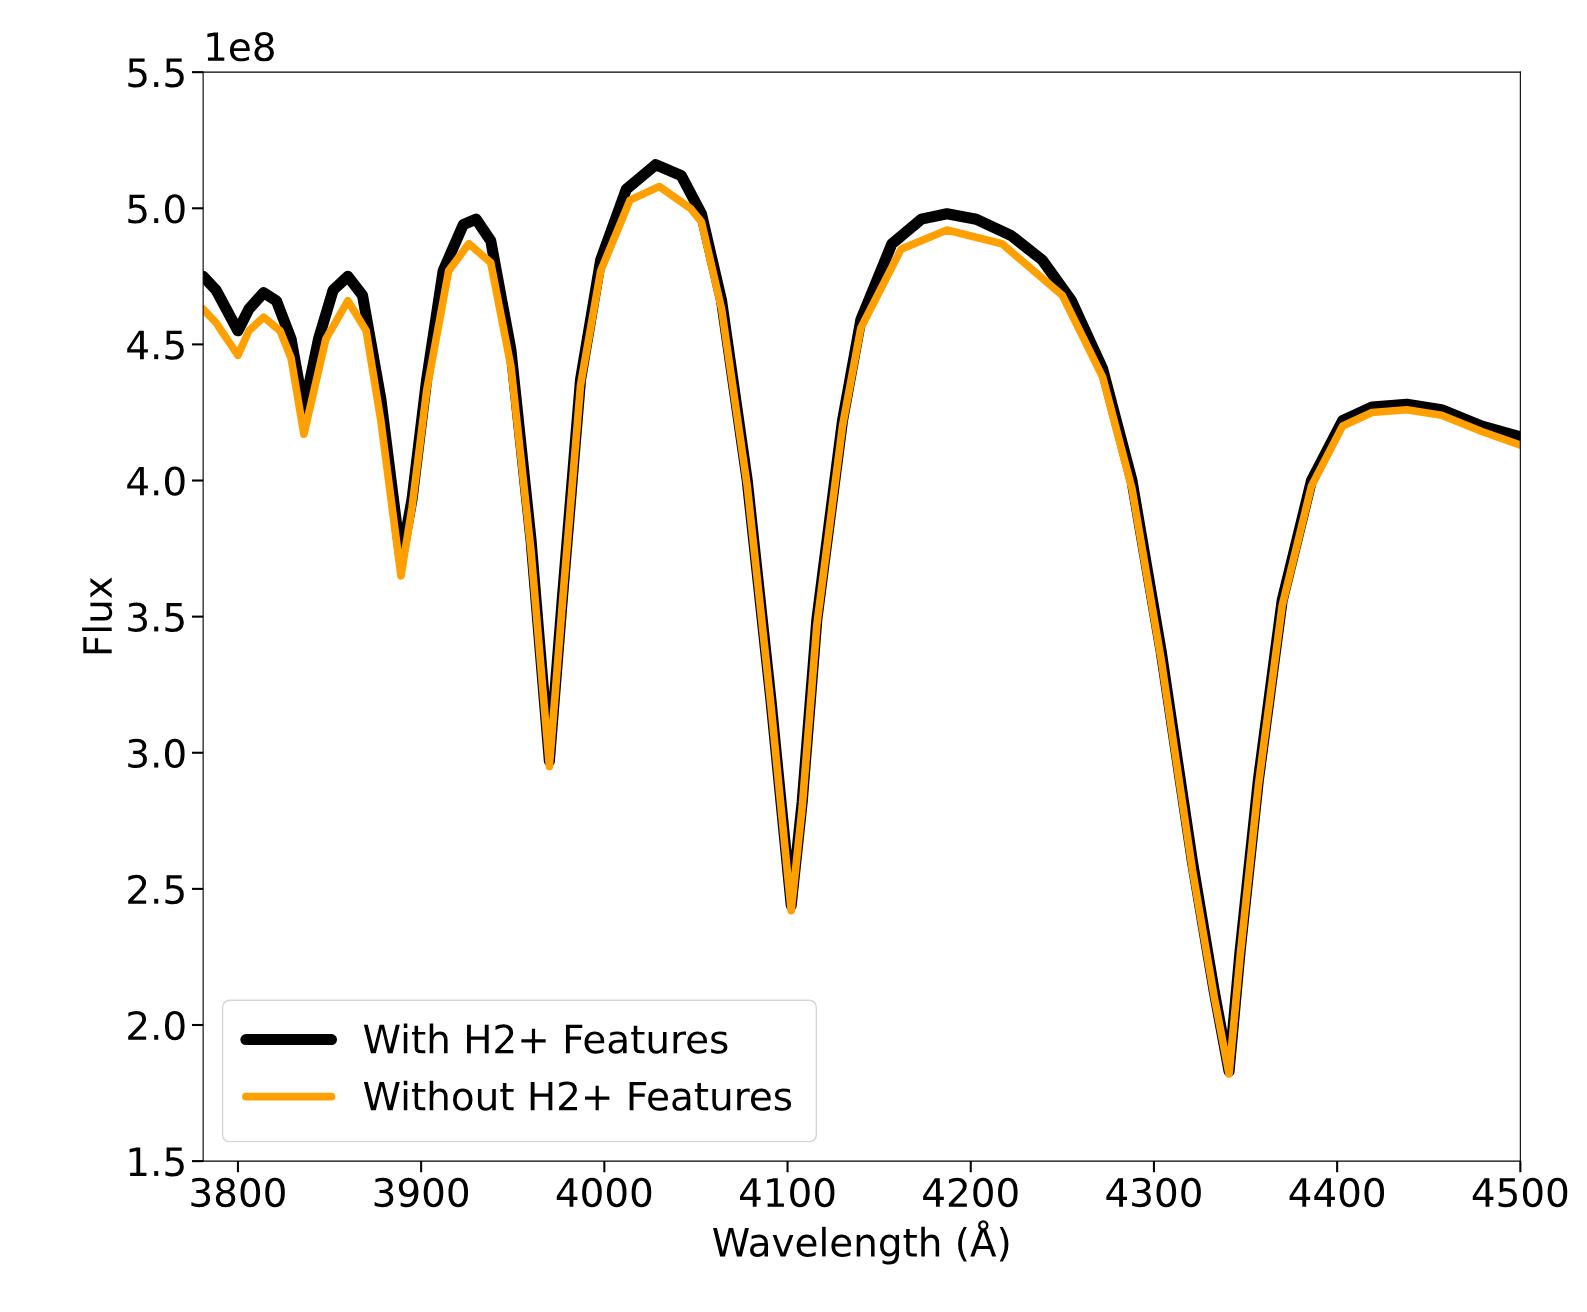 The height and width of the screenshot is (1312, 1587). Describe the element at coordinates (156, 889) in the screenshot. I see `y-tick-label: 2.5` at that location.